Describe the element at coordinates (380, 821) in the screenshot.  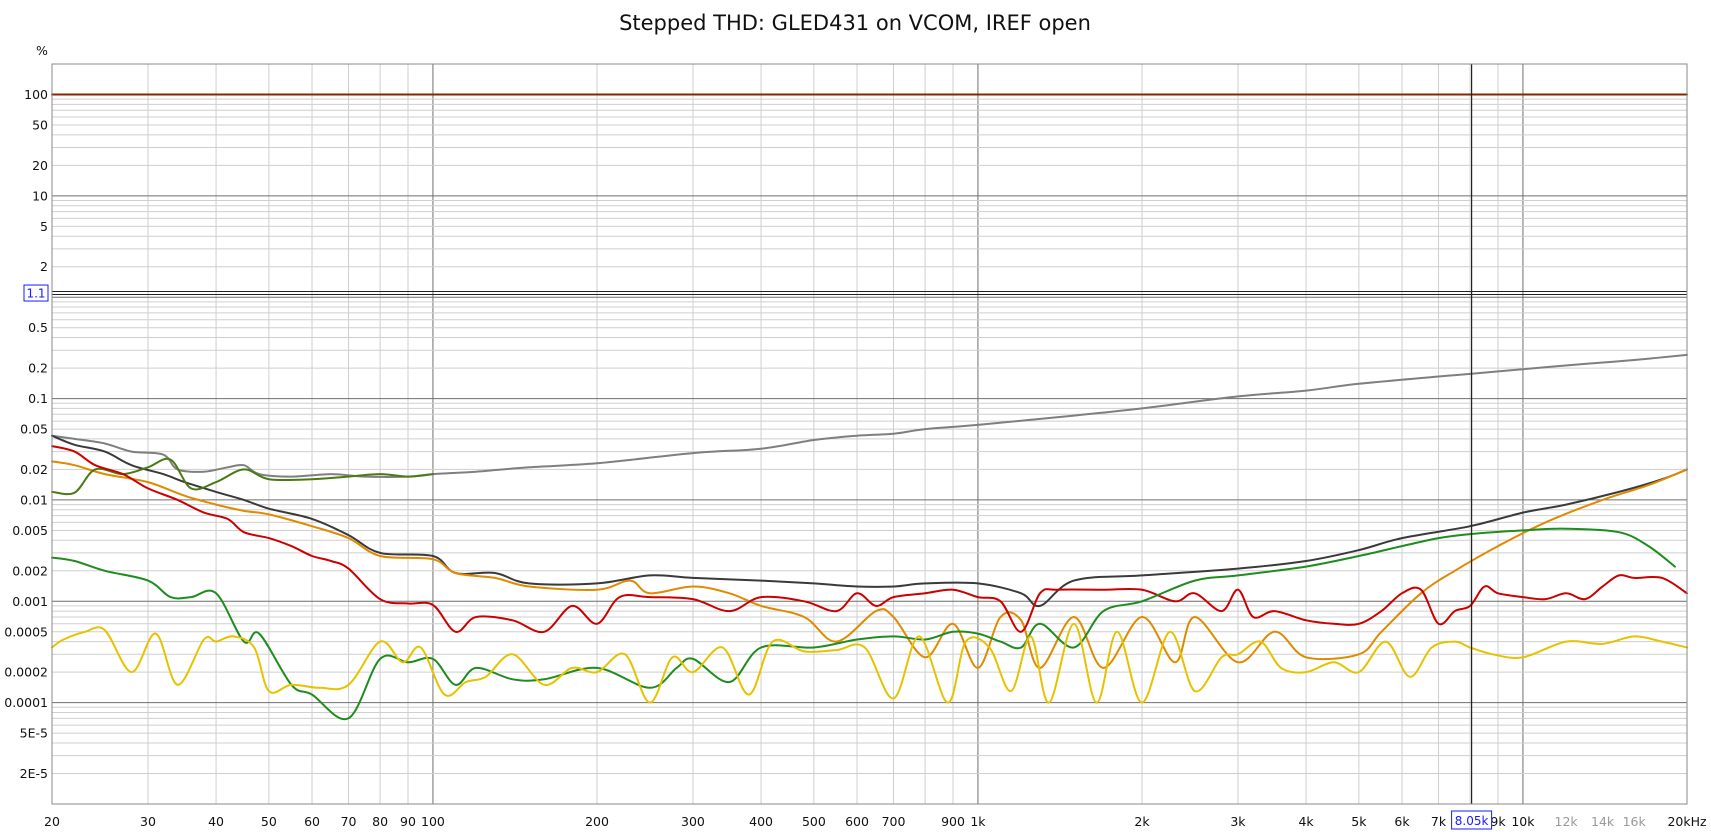
I see `x-tick-label: 80` at that location.